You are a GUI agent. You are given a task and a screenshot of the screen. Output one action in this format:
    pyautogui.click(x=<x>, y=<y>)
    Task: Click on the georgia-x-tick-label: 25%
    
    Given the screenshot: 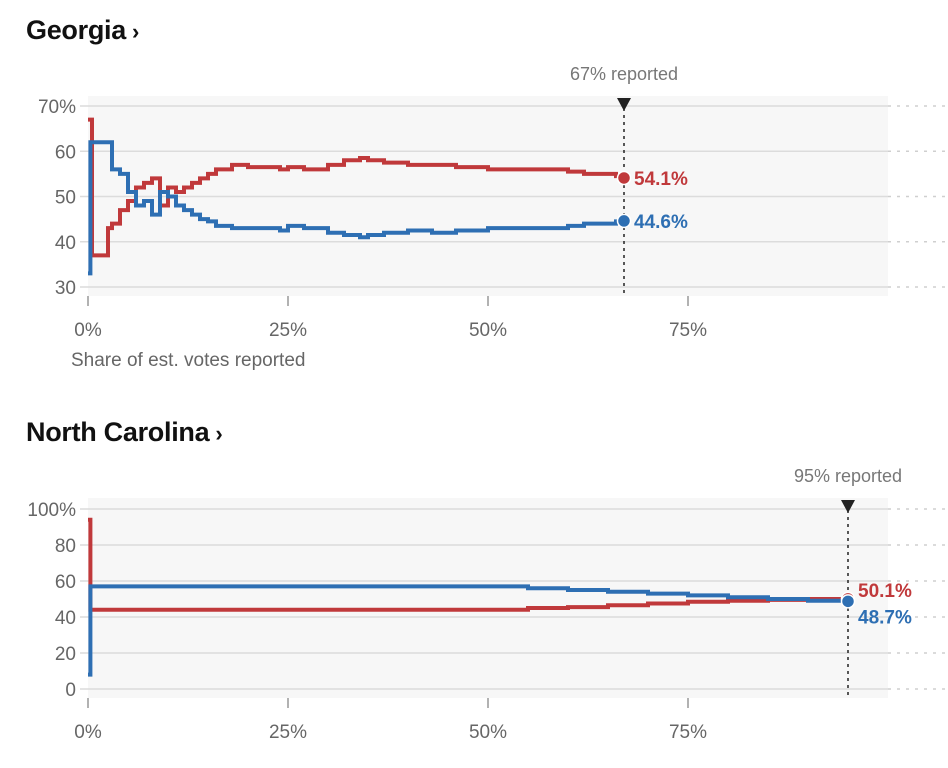 What is the action you would take?
    pyautogui.click(x=288, y=330)
    